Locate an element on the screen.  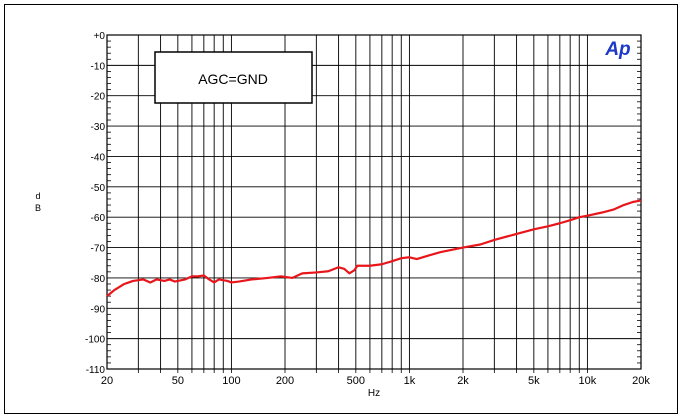
y-tick-label: -100 is located at coordinates (95, 340).